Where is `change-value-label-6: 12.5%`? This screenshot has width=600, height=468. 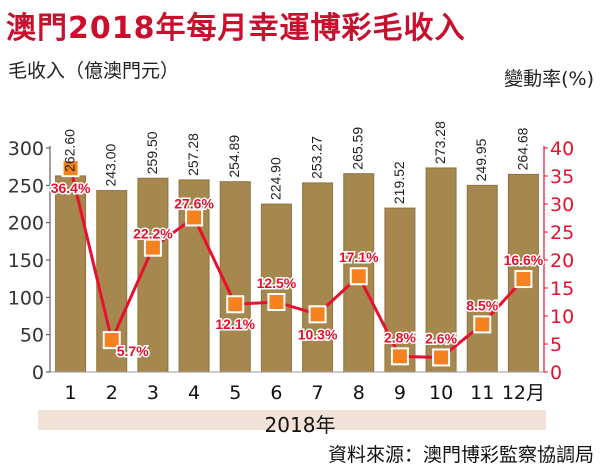
change-value-label-6: 12.5% is located at coordinates (277, 283).